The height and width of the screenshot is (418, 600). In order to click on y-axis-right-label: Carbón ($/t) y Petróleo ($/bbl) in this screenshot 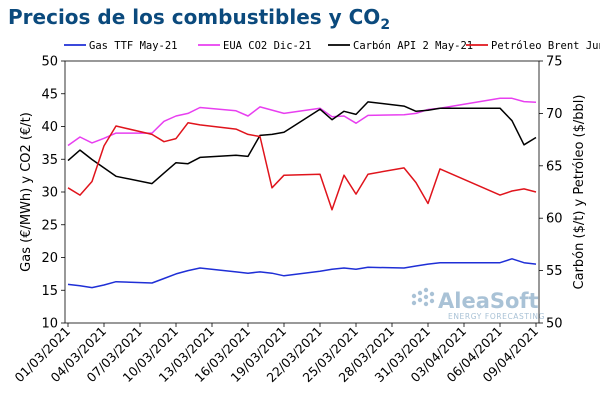, I will do `click(579, 192)`.